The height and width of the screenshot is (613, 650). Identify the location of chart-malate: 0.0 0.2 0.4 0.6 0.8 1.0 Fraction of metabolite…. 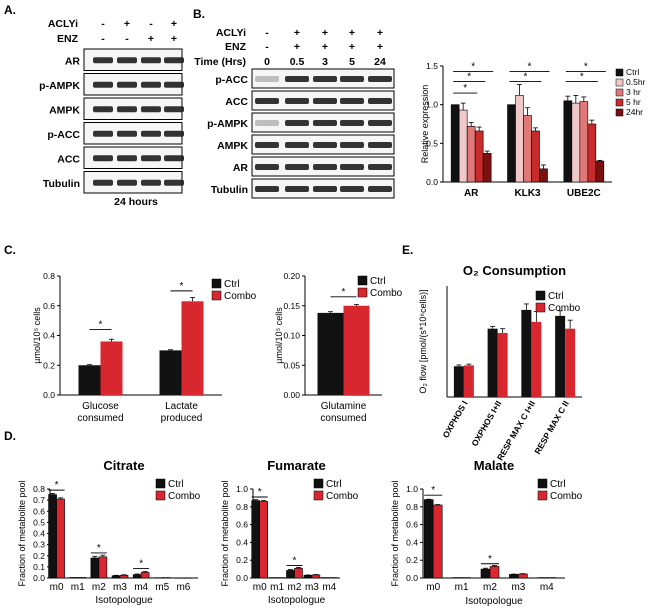
(486, 532).